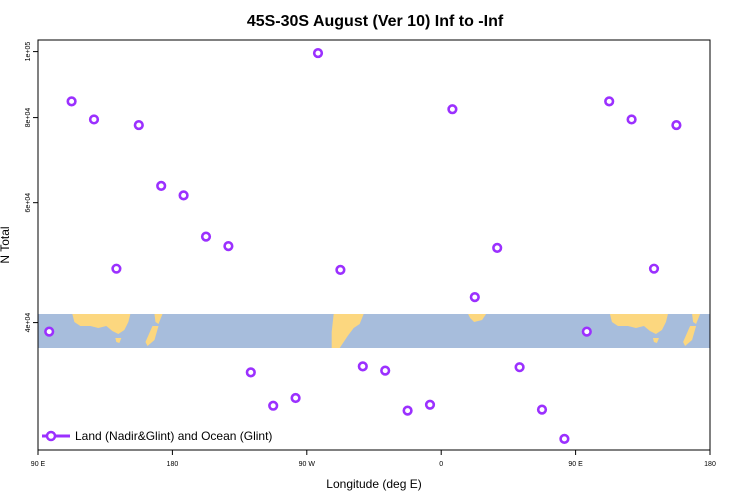 This screenshot has height=500, width=750. What do you see at coordinates (373, 459) in the screenshot?
I see `x-axis: 90 E 180 90 W 0 90 E 180` at bounding box center [373, 459].